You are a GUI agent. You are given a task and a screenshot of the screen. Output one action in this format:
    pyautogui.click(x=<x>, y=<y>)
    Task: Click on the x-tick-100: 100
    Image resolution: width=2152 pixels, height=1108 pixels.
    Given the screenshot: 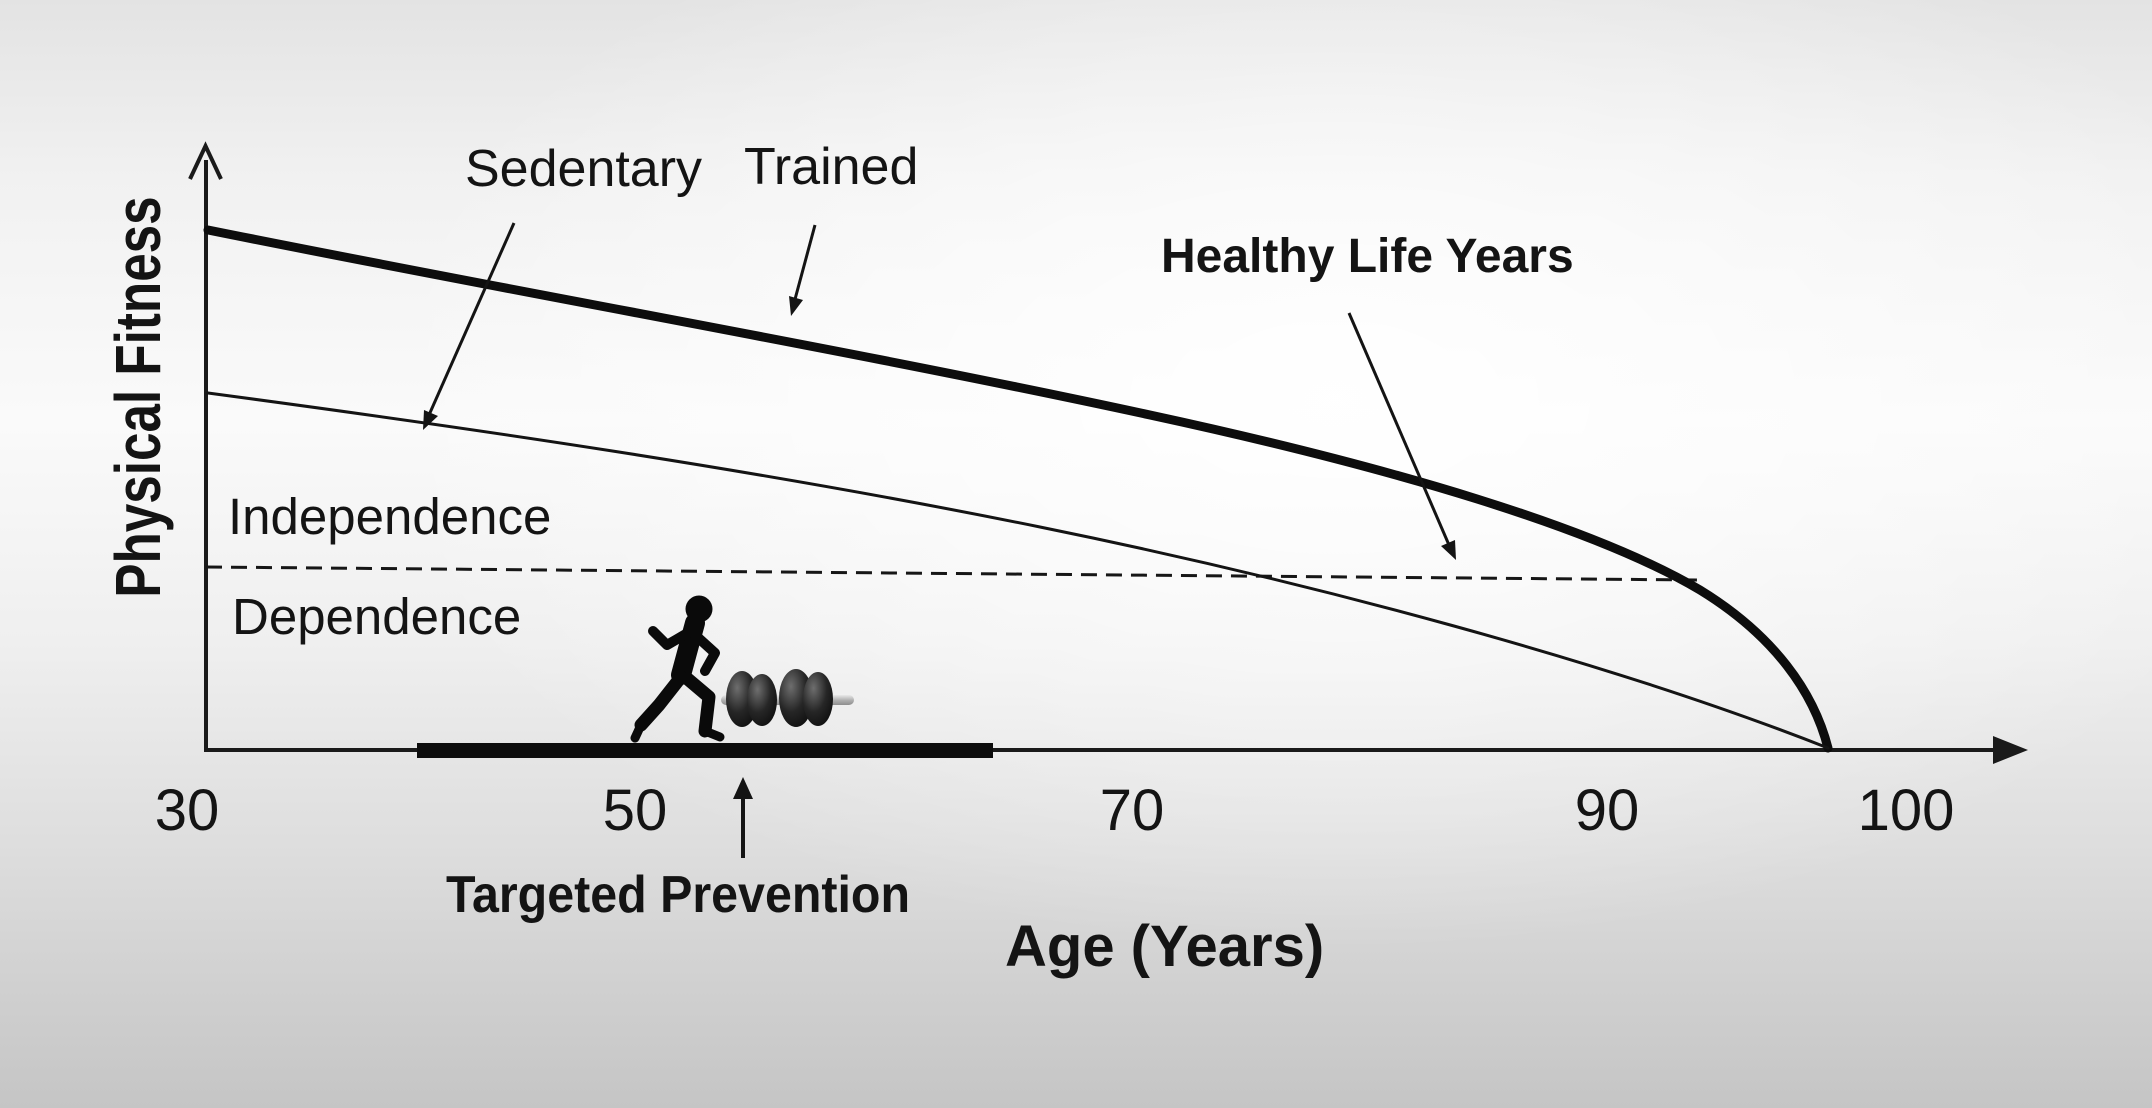 What is the action you would take?
    pyautogui.click(x=1906, y=810)
    